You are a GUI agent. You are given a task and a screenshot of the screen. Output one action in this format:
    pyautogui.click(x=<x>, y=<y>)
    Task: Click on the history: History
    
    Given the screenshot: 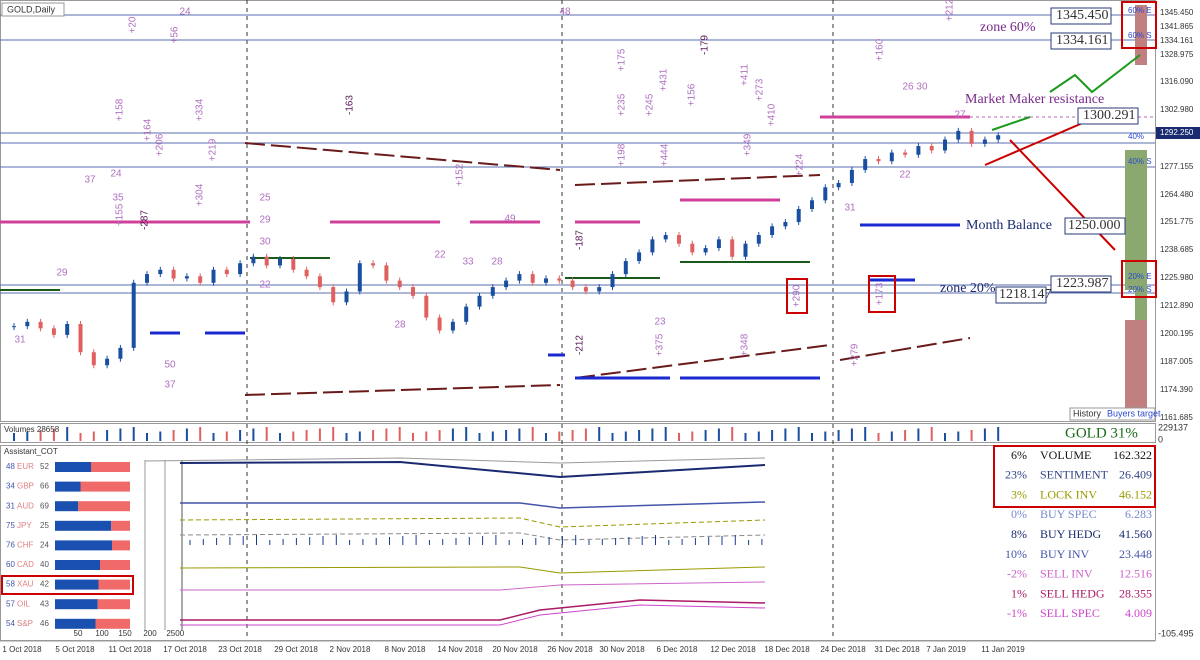 What is the action you would take?
    pyautogui.click(x=1087, y=413)
    